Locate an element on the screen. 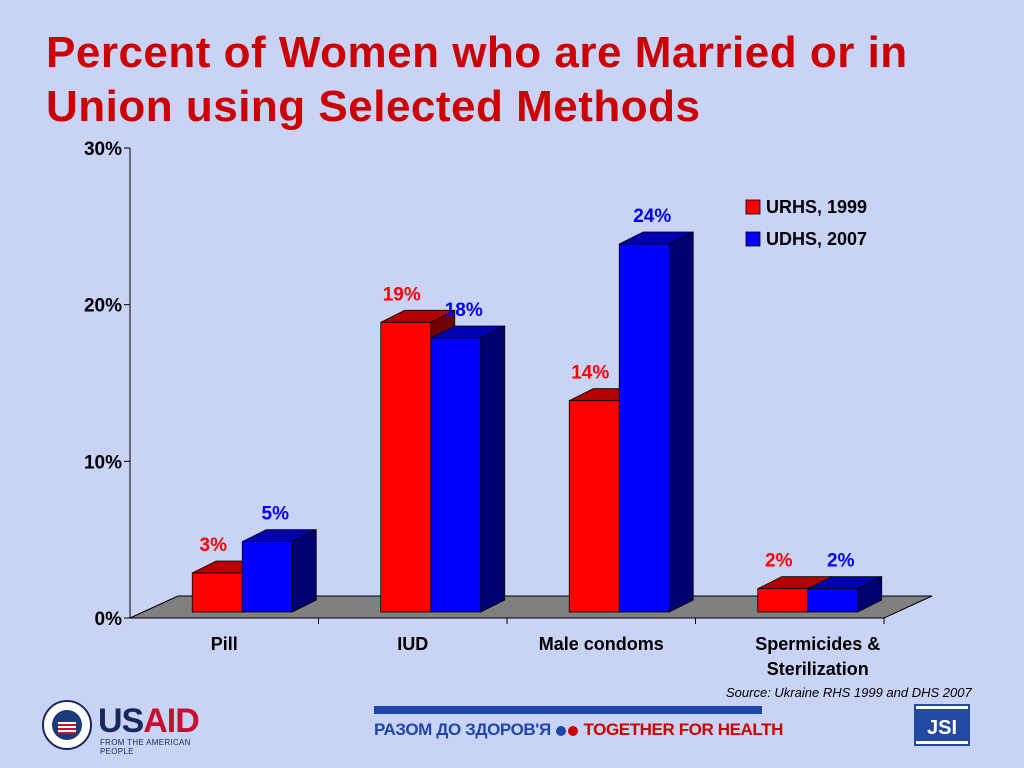  usaid-logo: USAID FROM THE AMERICAN PEOPLE is located at coordinates (129, 728).